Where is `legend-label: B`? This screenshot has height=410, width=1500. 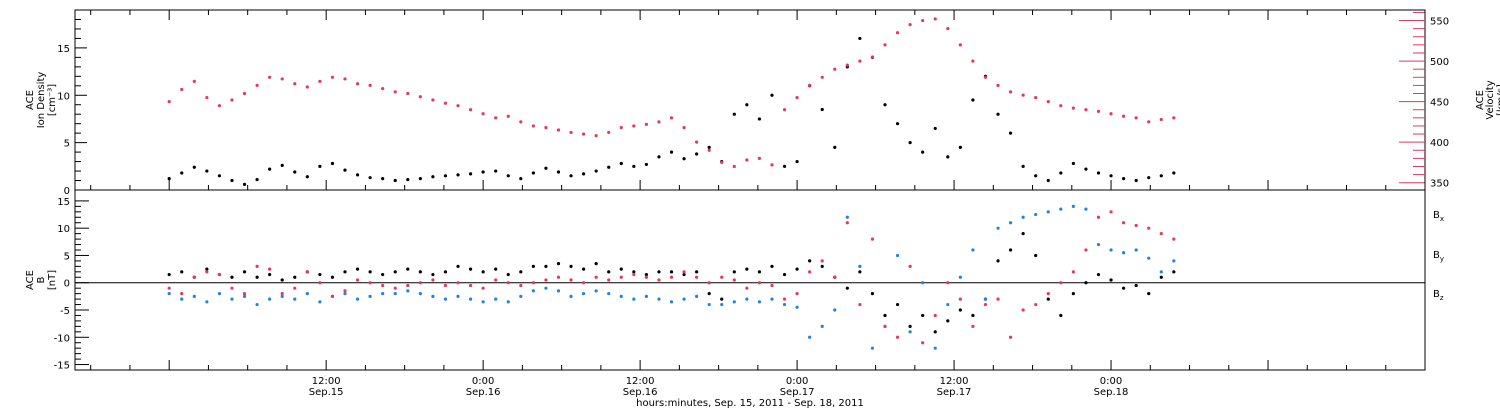
legend-label: B is located at coordinates (1436, 215).